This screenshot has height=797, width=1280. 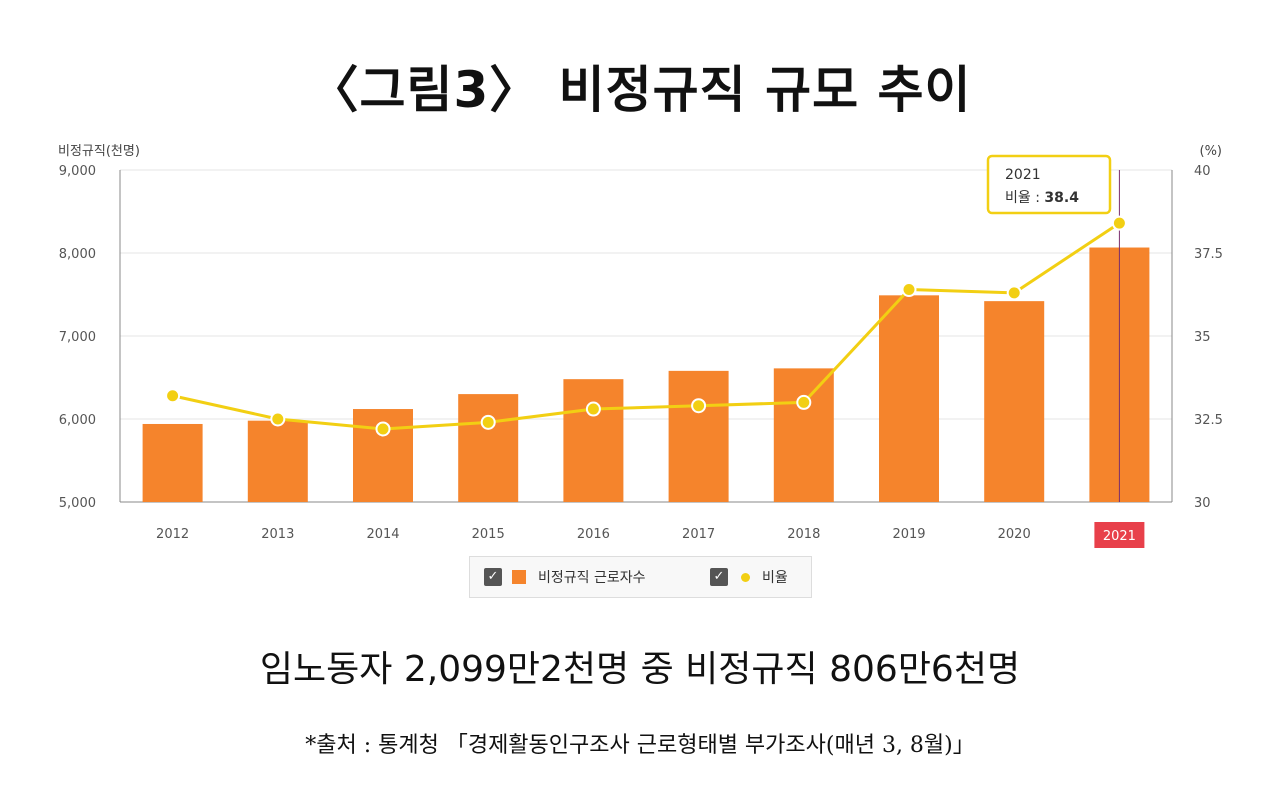 I want to click on y-tick-left: 5,000, so click(x=77, y=503).